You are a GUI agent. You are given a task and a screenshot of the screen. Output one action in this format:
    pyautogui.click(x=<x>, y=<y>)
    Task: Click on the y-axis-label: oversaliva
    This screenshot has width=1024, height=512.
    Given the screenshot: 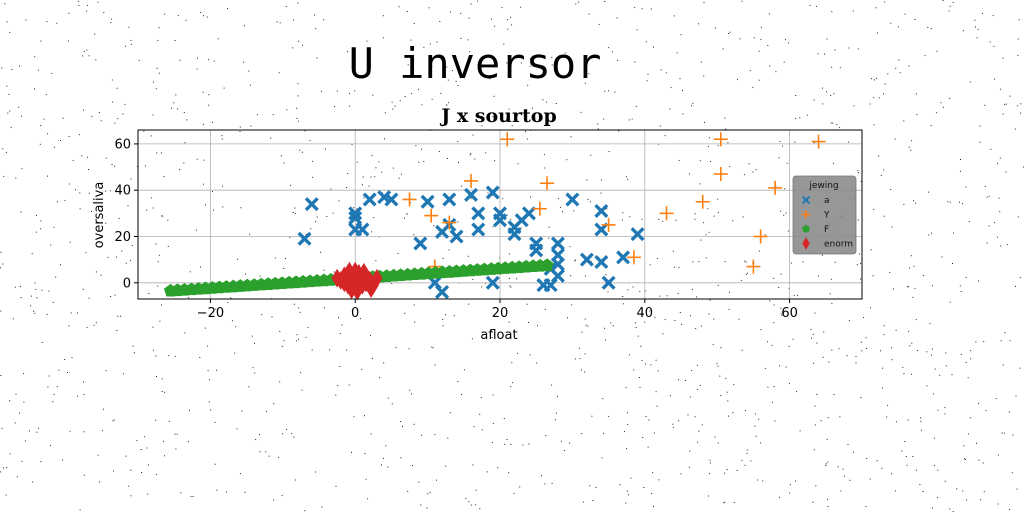 What is the action you would take?
    pyautogui.click(x=99, y=215)
    